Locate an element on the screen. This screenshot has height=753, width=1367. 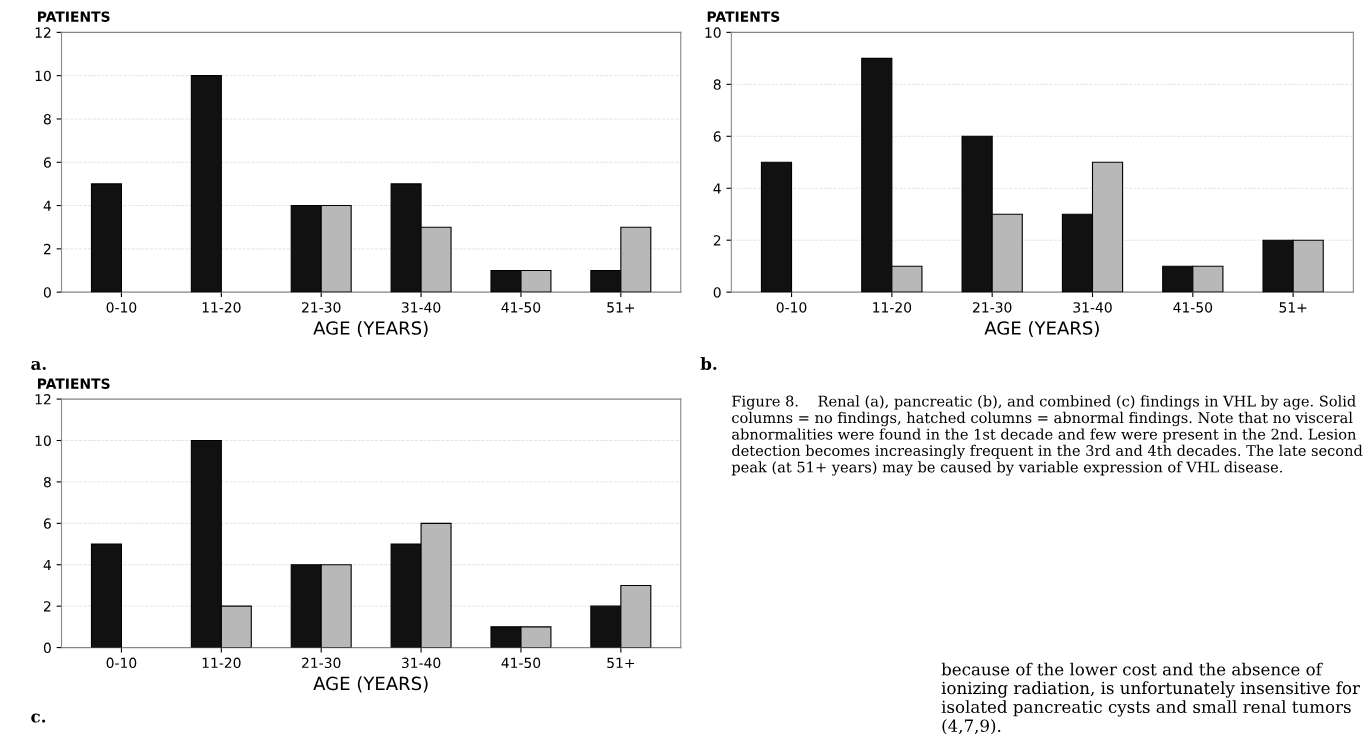
text: because of the lower cost and the absence of ionizing radiation, is unfortunately insensitive for isolated pancreatic cysts and small renal tumors (4,7,9). is located at coordinates (1150, 698).